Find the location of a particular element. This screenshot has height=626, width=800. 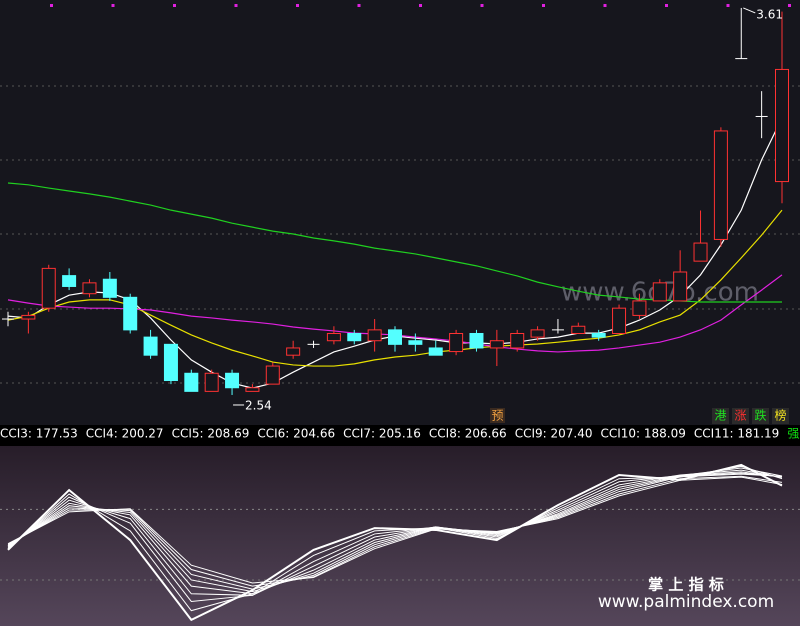

annotation: 预 is located at coordinates (497, 416).